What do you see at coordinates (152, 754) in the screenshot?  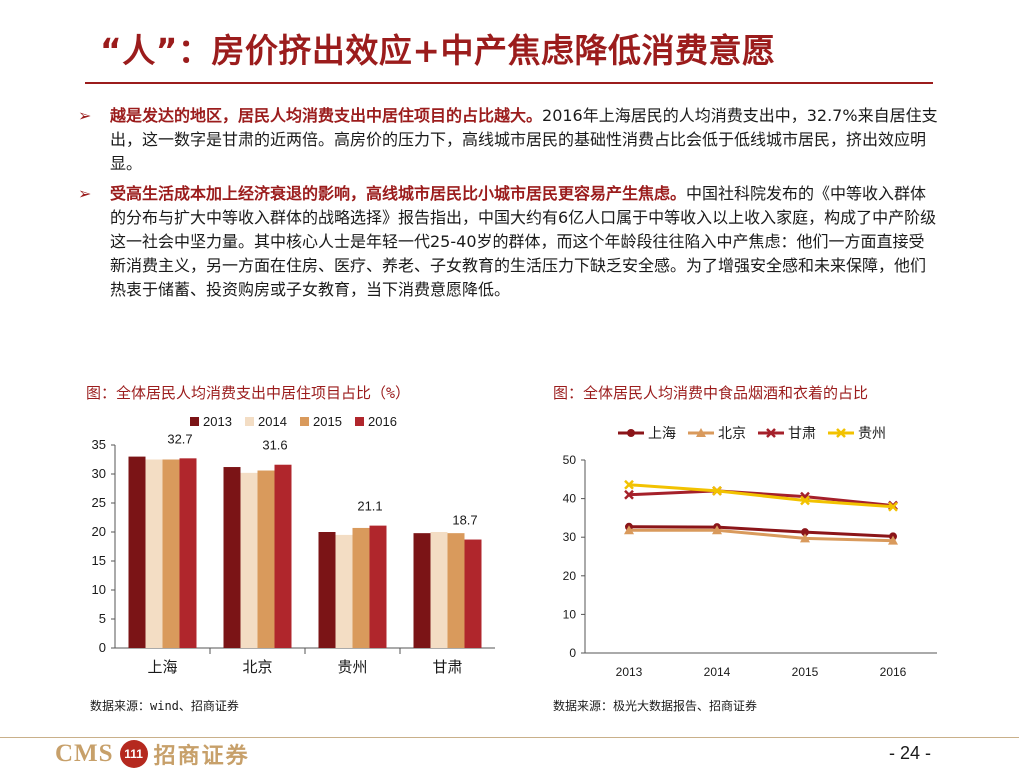 I see `company-logo: CMS 111 招商证券` at bounding box center [152, 754].